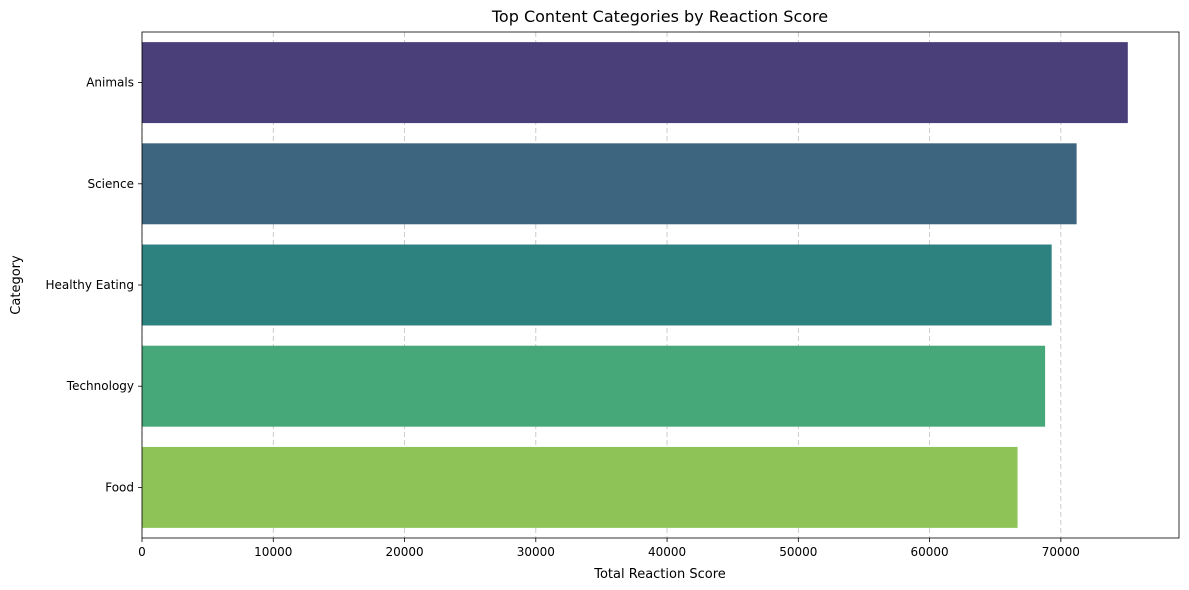  I want to click on x-tick-label: 50000, so click(798, 552).